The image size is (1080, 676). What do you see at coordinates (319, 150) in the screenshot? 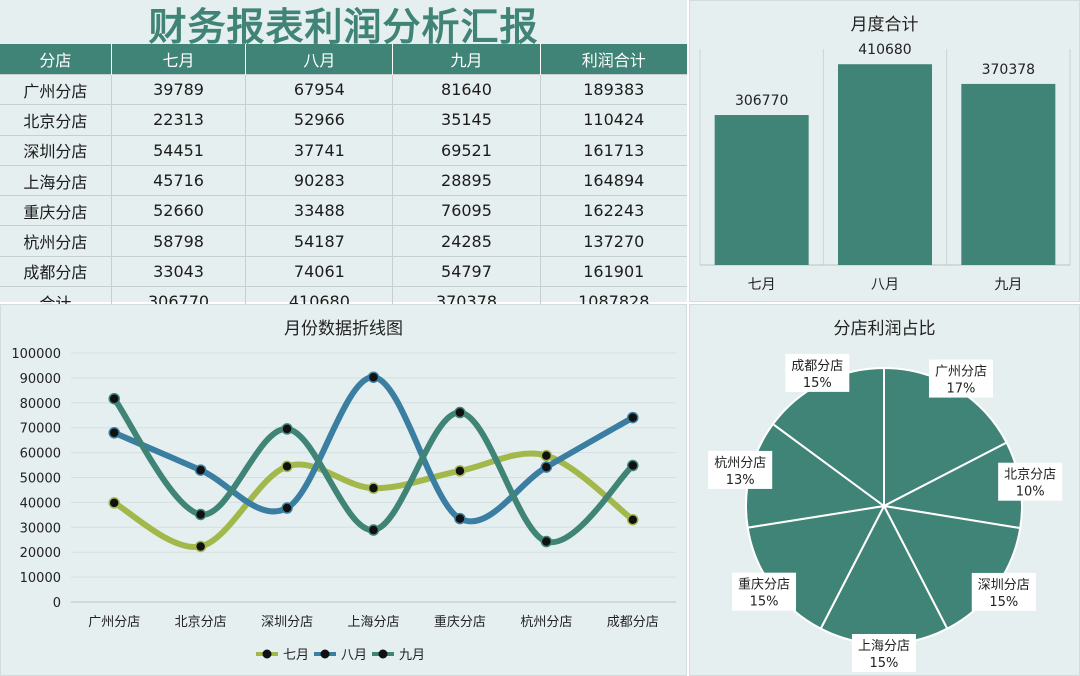
I see `value-cell: 37741` at bounding box center [319, 150].